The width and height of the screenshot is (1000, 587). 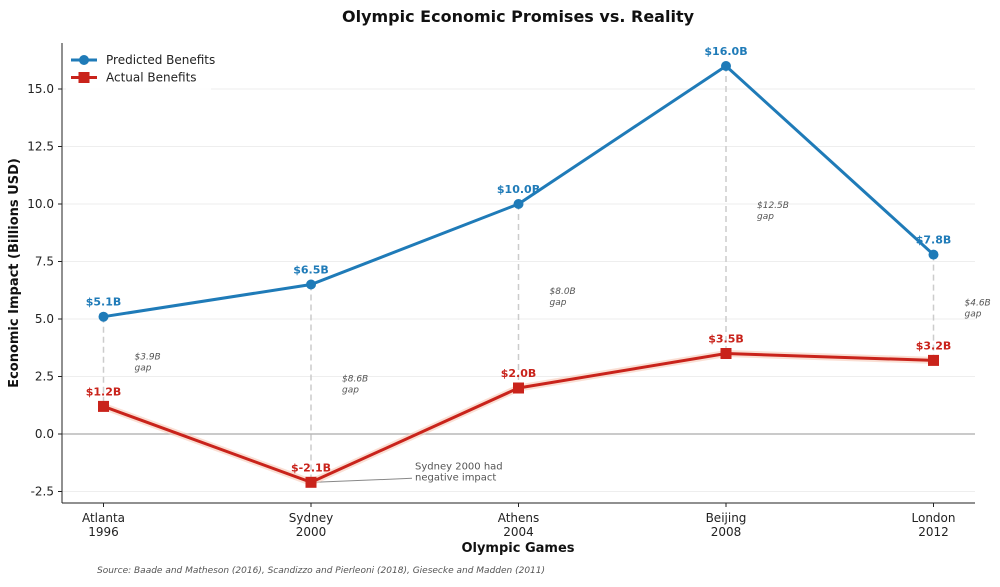 I want to click on gap-label-line: $8.6B, so click(x=355, y=379).